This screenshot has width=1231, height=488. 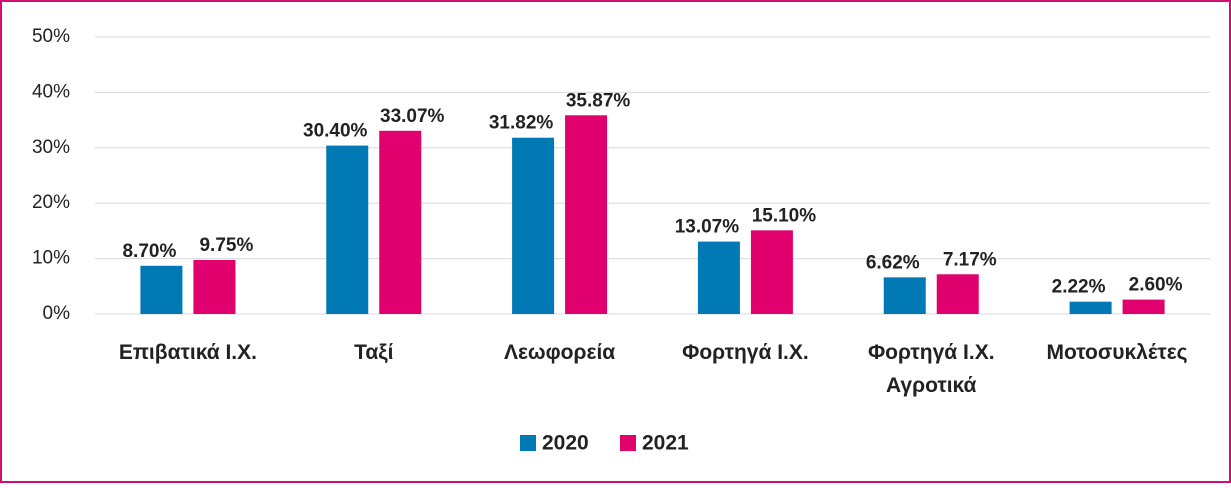 What do you see at coordinates (970, 259) in the screenshot?
I see `value-label: 7.17%` at bounding box center [970, 259].